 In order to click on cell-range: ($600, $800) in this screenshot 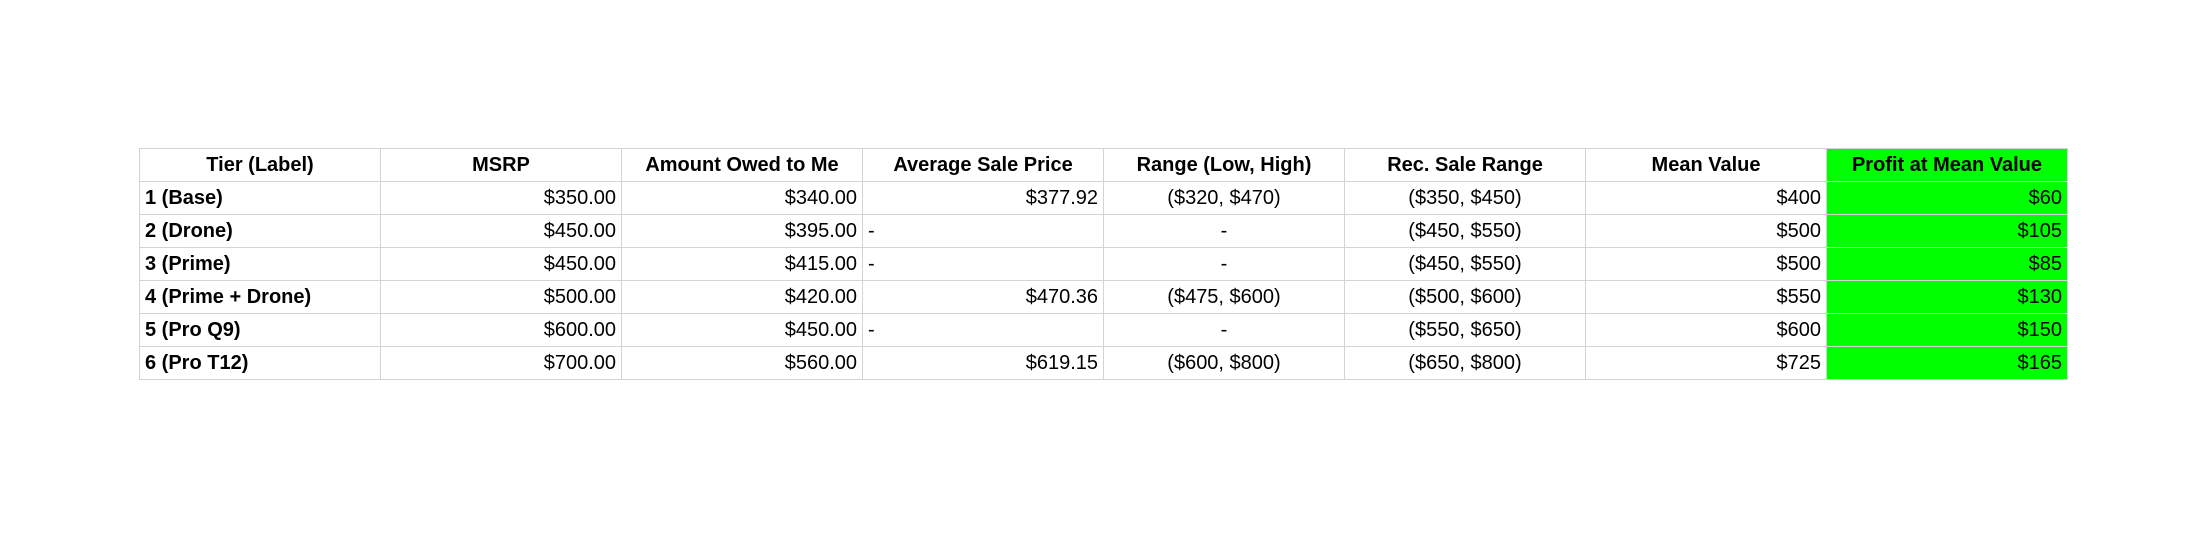, I will do `click(1224, 363)`.